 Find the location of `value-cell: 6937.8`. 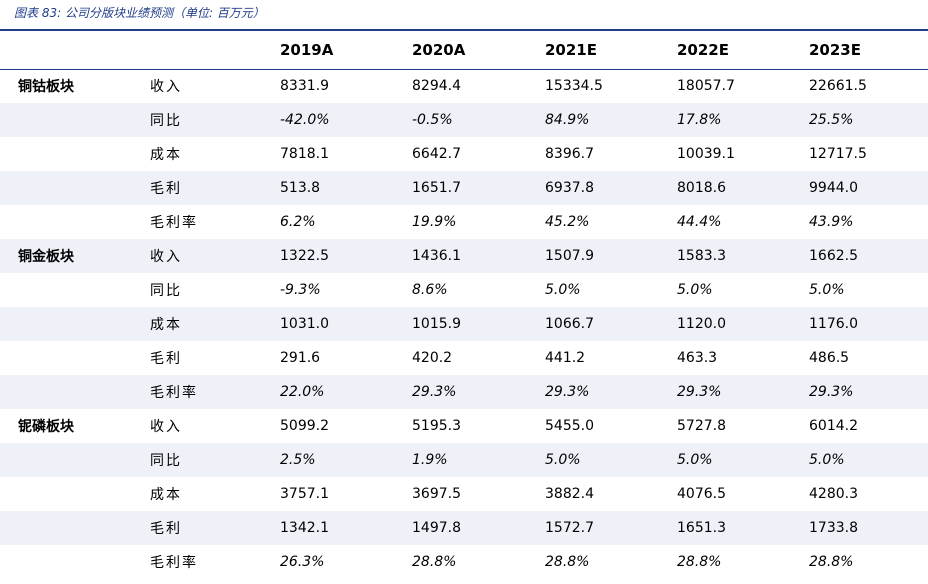

value-cell: 6937.8 is located at coordinates (611, 188).